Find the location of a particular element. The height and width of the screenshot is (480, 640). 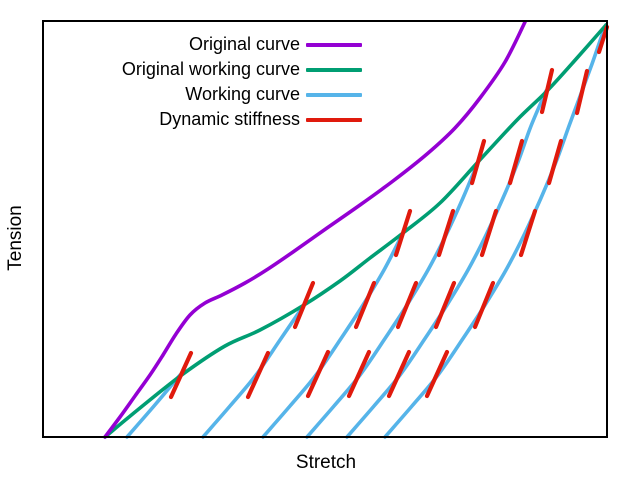

x-axis-label: Stretch is located at coordinates (326, 462).